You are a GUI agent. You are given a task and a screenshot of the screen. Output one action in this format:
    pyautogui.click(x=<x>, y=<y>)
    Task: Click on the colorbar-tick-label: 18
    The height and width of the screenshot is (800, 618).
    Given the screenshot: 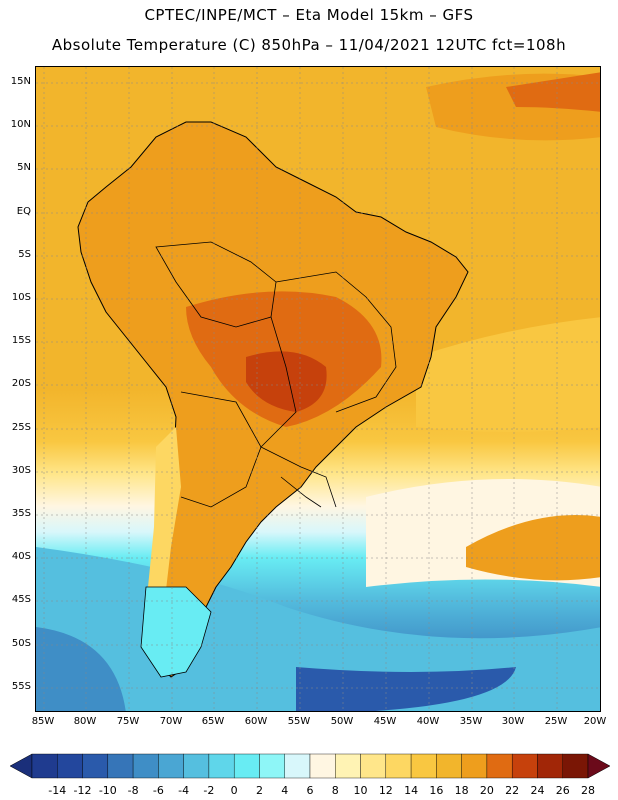 What is the action you would take?
    pyautogui.click(x=461, y=790)
    